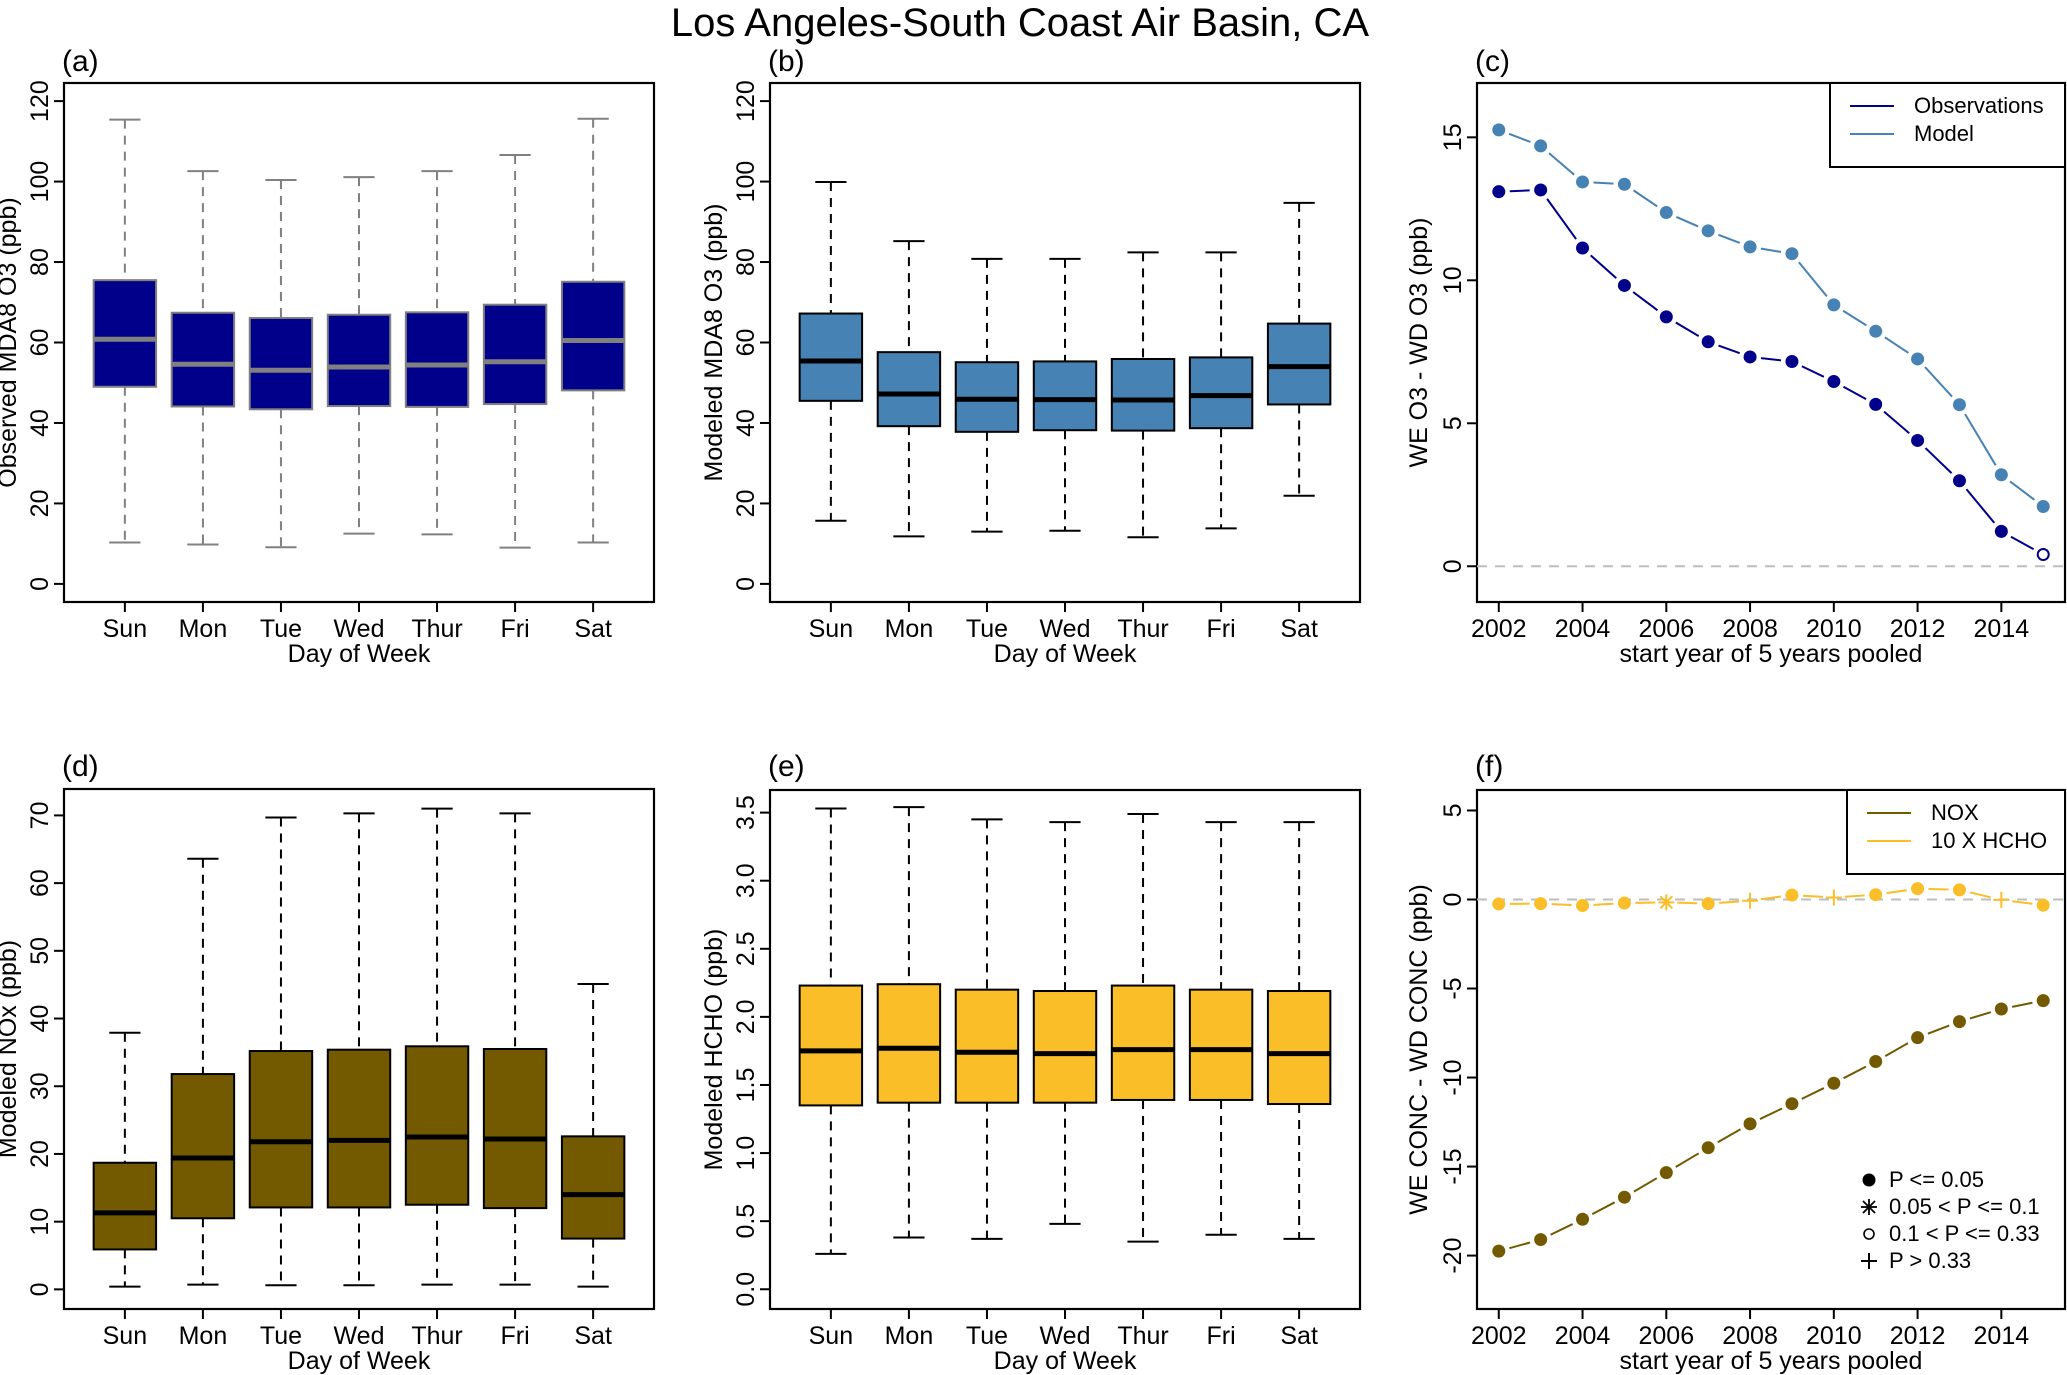 The width and height of the screenshot is (2067, 1375). What do you see at coordinates (1666, 902) in the screenshot?
I see `ast-d2` at bounding box center [1666, 902].